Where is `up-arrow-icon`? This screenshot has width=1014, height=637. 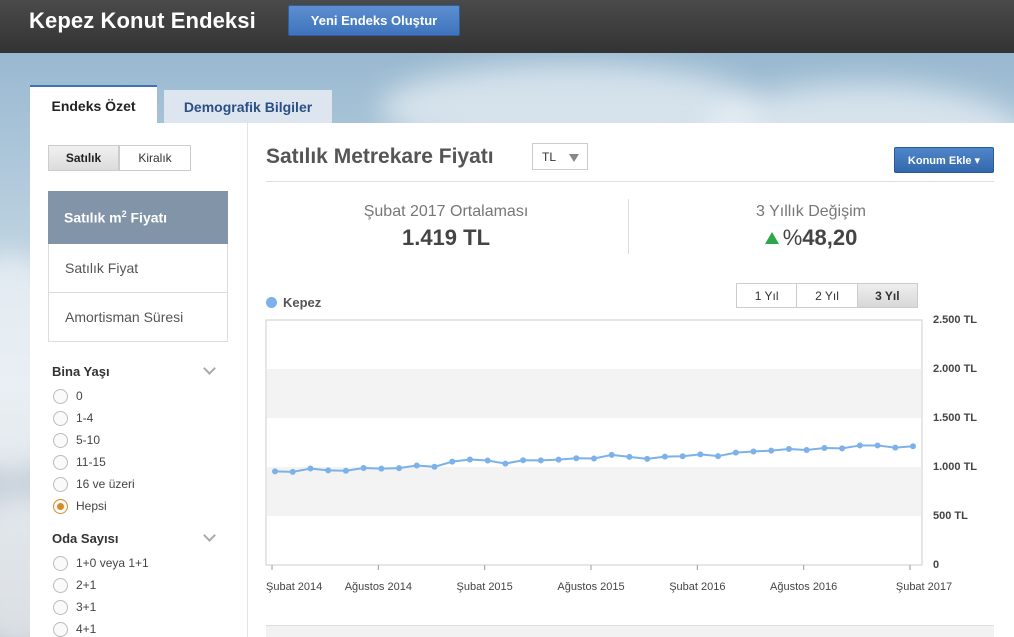 up-arrow-icon is located at coordinates (771, 238).